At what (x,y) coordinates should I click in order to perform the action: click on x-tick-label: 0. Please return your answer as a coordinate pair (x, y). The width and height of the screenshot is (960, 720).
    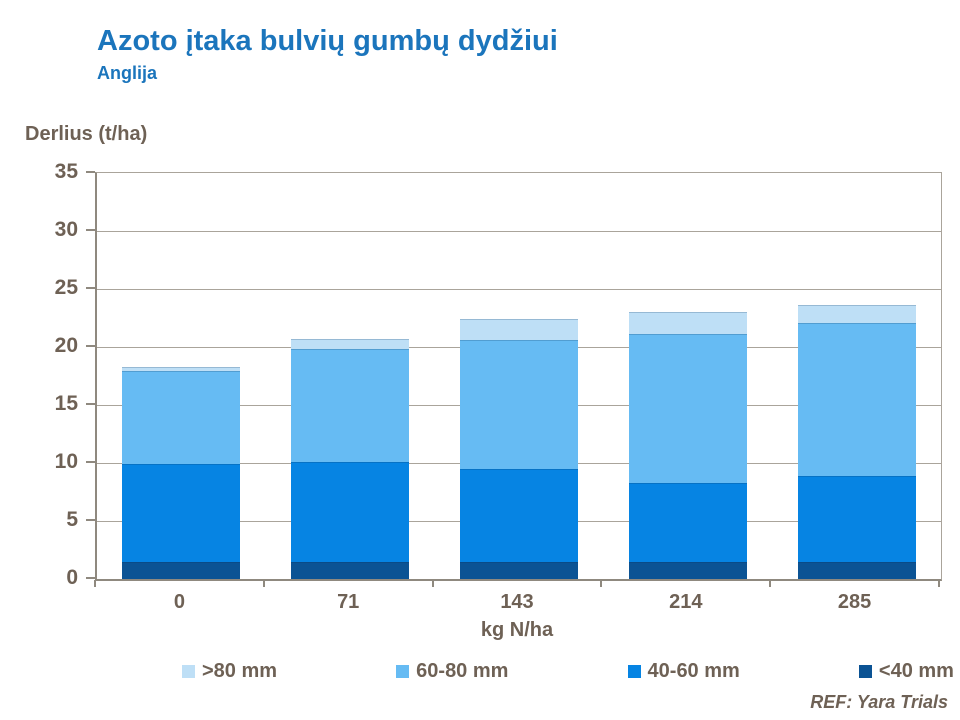
    Looking at the image, I should click on (179, 602).